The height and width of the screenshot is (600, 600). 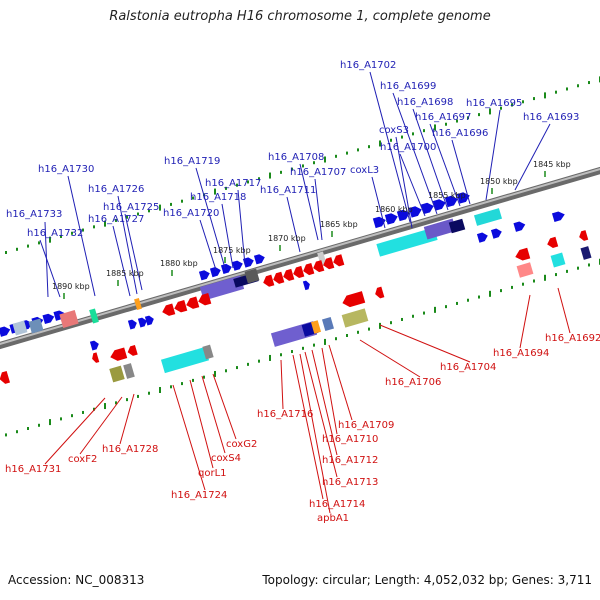 What do you see at coordinates (116, 189) in the screenshot?
I see `forward-gene-label: h16_A1726` at bounding box center [116, 189].